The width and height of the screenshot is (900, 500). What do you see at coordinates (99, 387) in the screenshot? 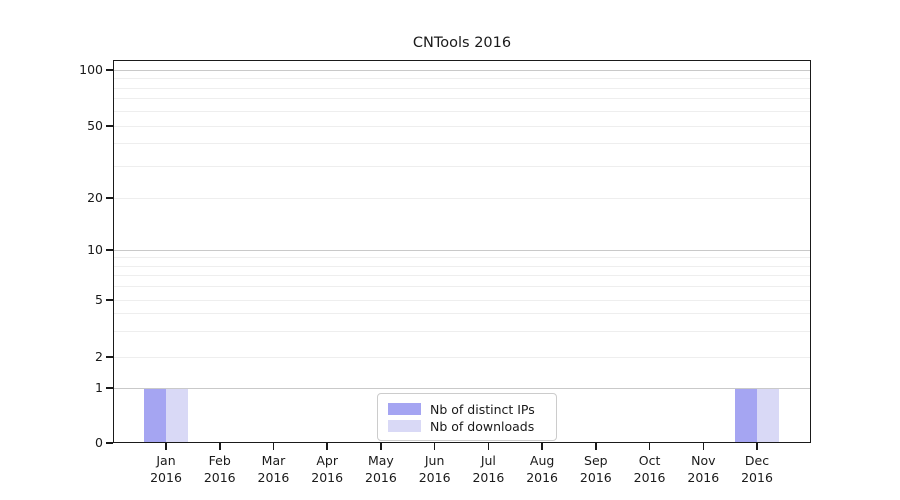
I see `y-tick-label: 1` at bounding box center [99, 387].